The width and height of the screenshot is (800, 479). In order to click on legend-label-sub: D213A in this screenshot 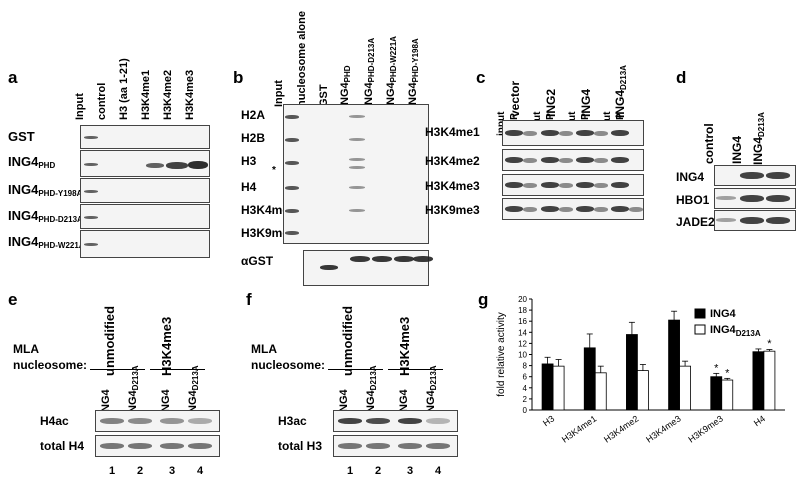, I will do `click(748, 333)`.